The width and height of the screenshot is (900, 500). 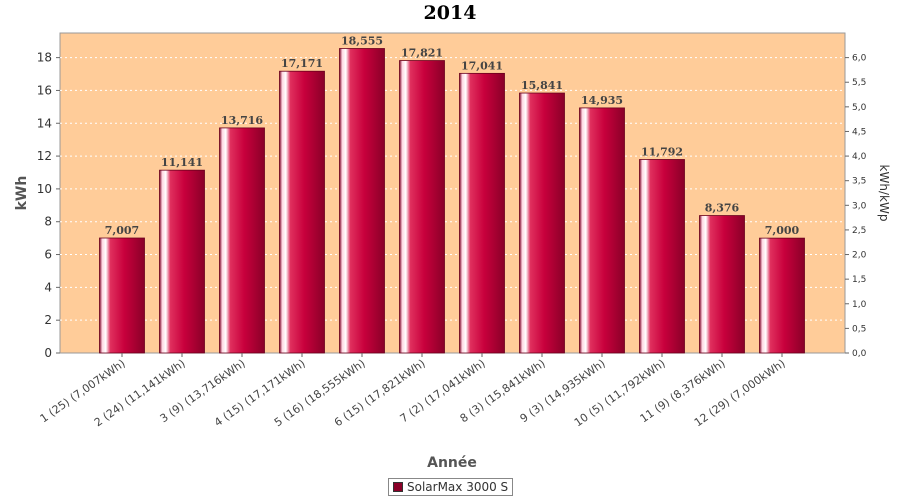 What do you see at coordinates (602, 100) in the screenshot?
I see `data-label: 14,935` at bounding box center [602, 100].